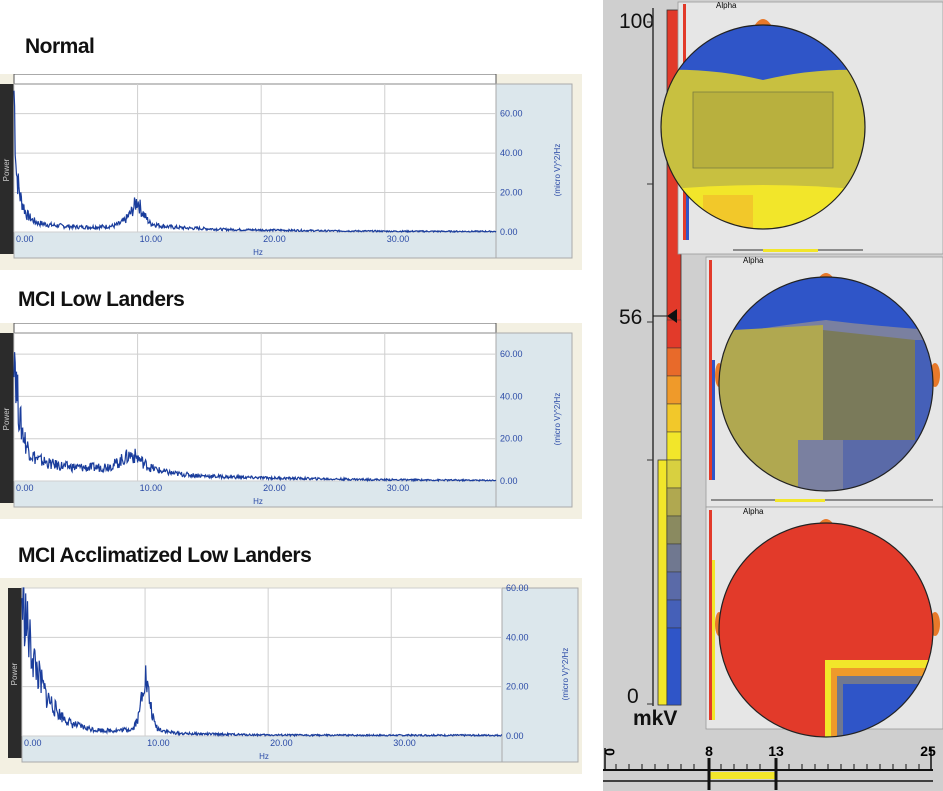 This screenshot has width=943, height=791. Describe the element at coordinates (674, 390) in the screenshot. I see `segment-orange` at that location.